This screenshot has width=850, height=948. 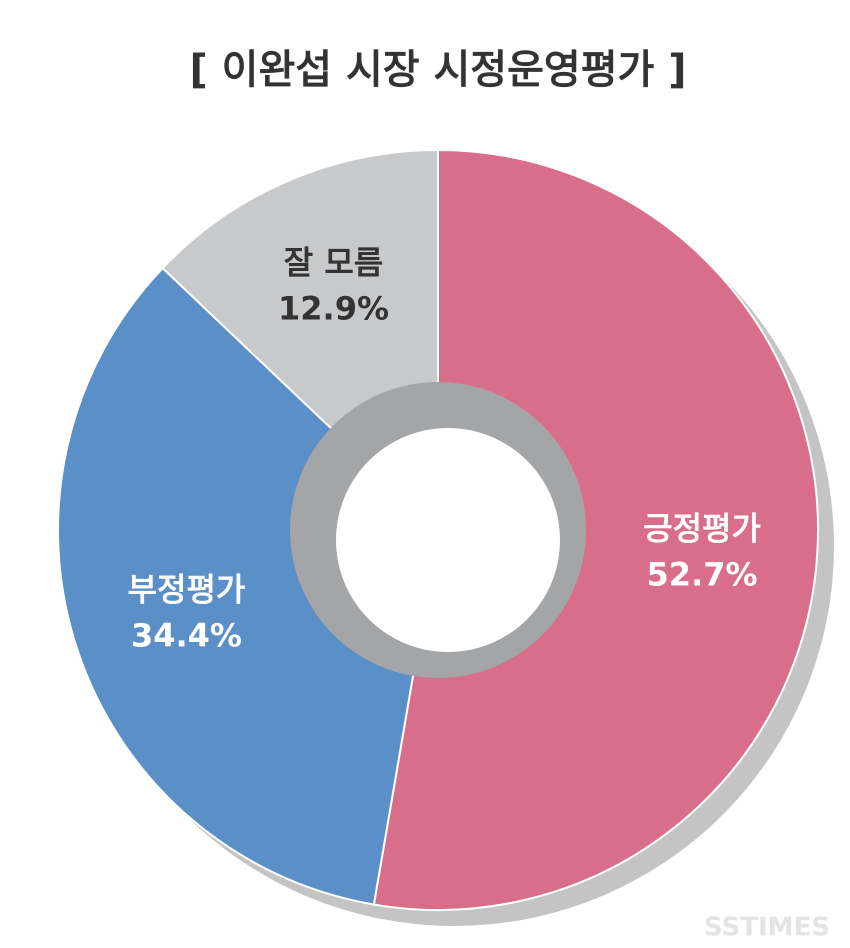 I want to click on slice-value: 52.7%, so click(x=702, y=574).